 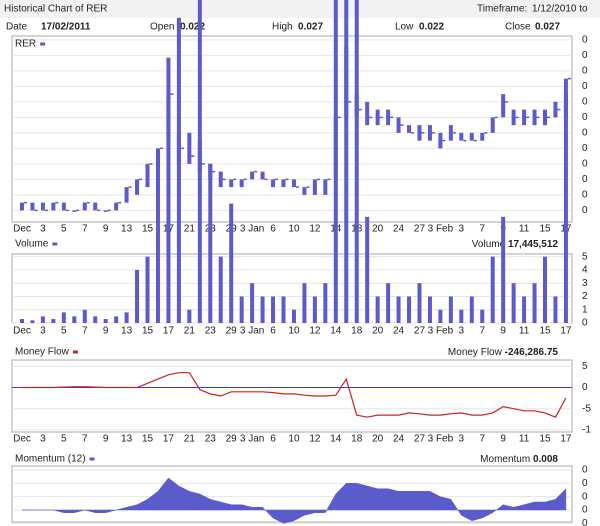 What do you see at coordinates (533, 244) in the screenshot?
I see `readout-value: 17,445,512` at bounding box center [533, 244].